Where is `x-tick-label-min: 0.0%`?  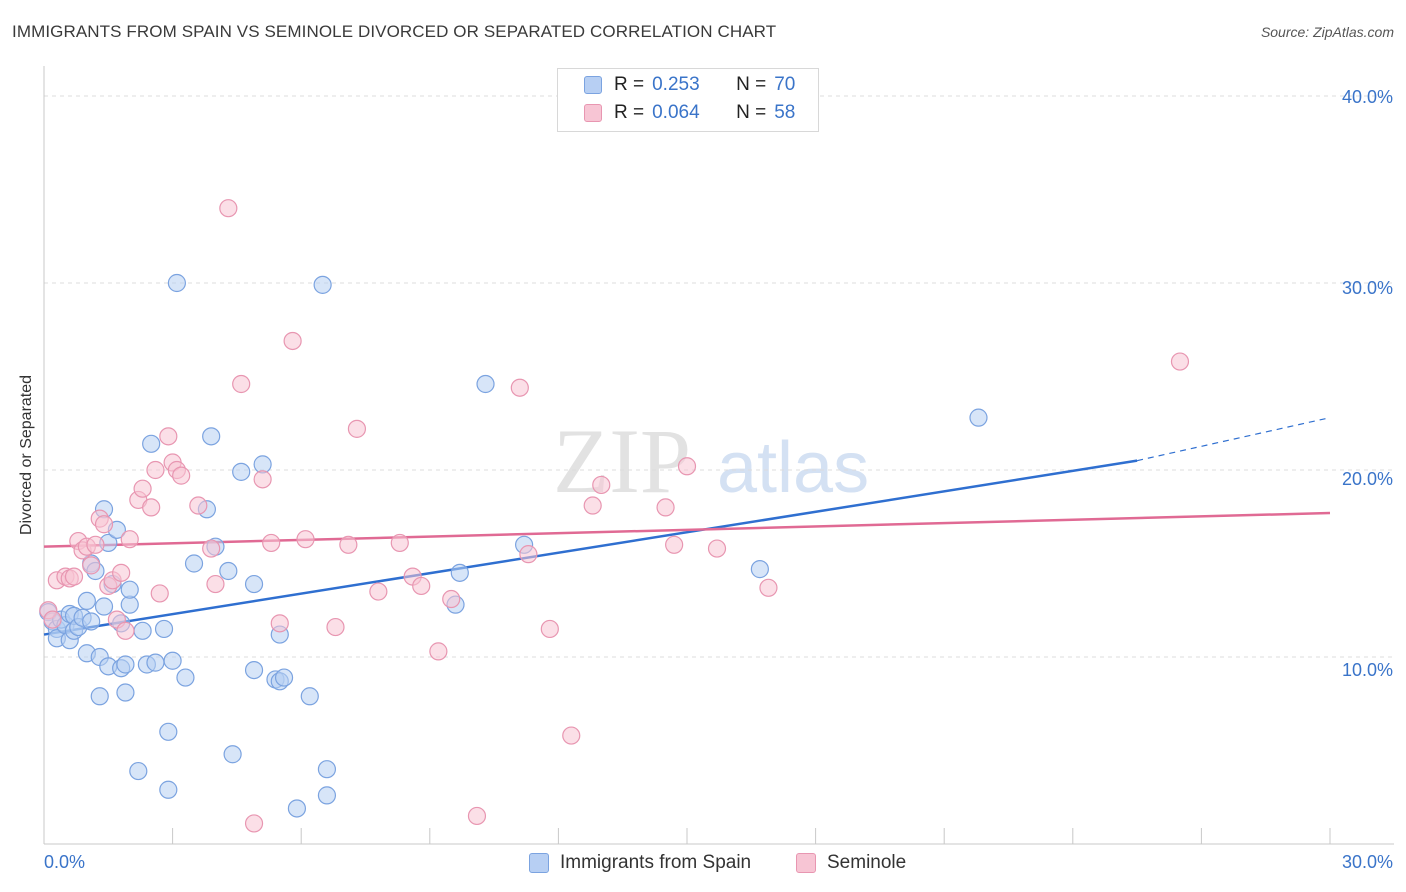 x-tick-label-min: 0.0% is located at coordinates (65, 862).